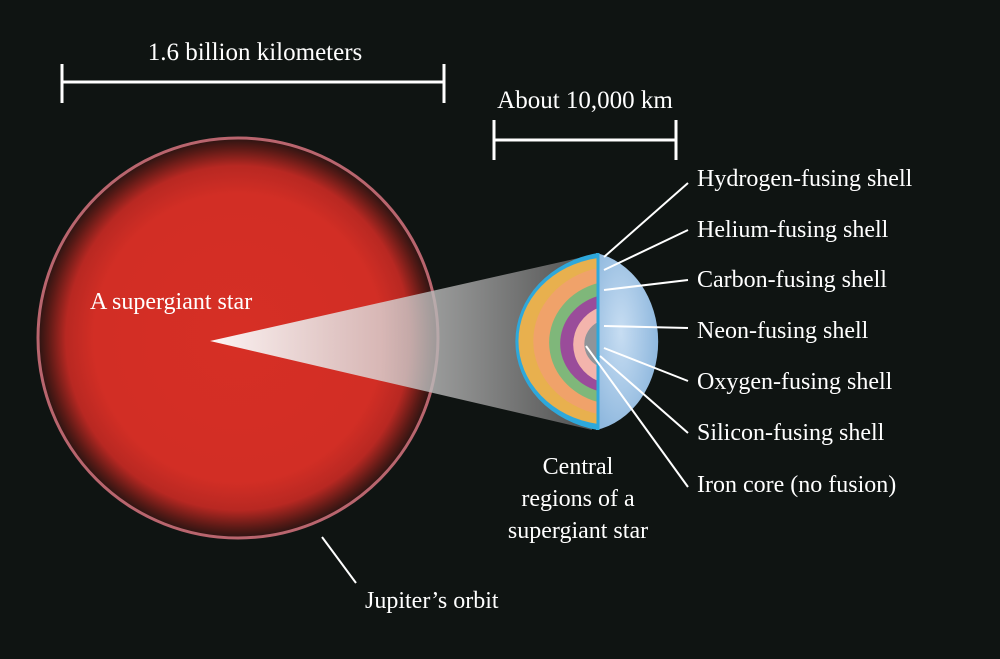  I want to click on core-caption: Central regions of a supergiant star, so click(578, 499).